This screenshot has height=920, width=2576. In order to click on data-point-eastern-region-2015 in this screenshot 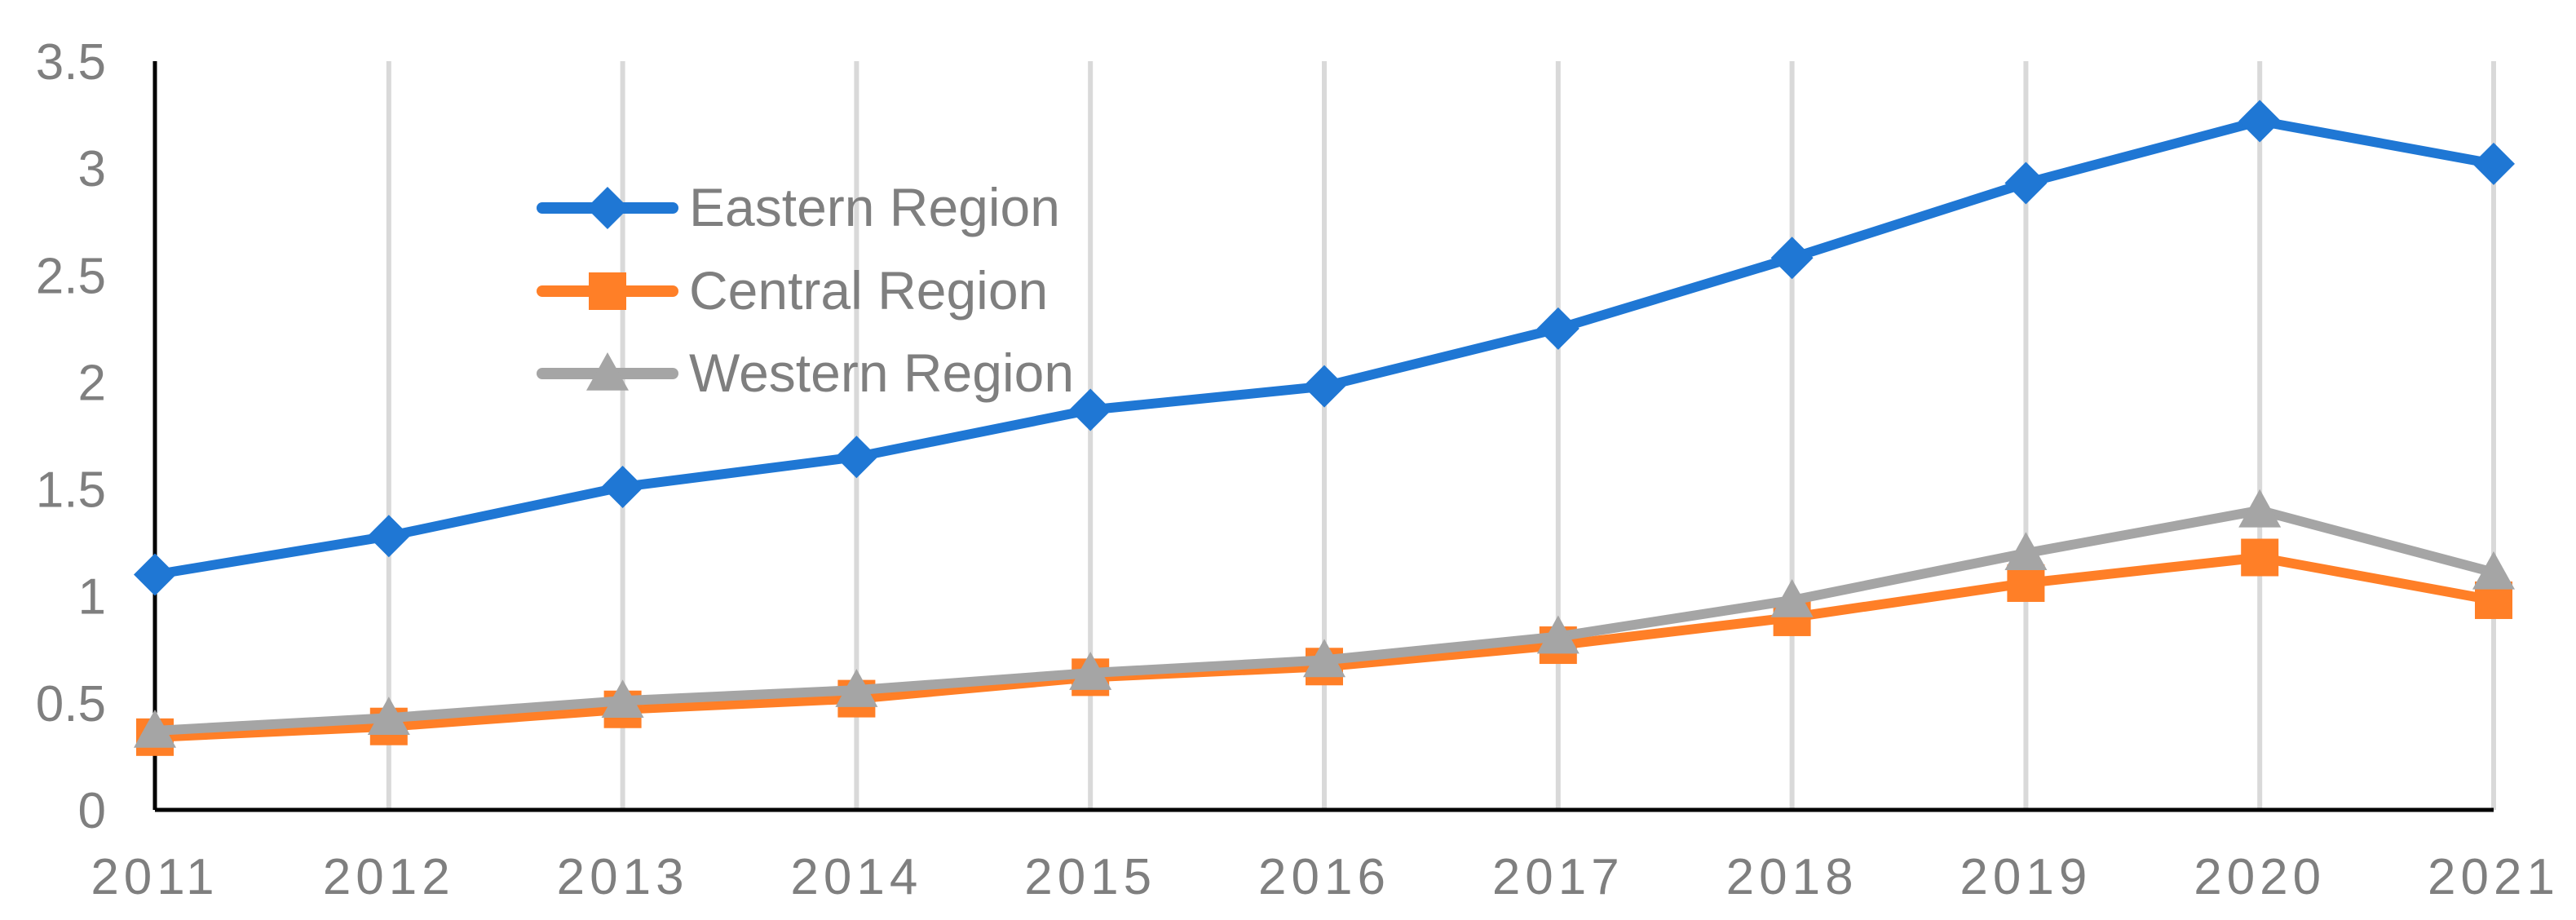, I will do `click(1090, 409)`.